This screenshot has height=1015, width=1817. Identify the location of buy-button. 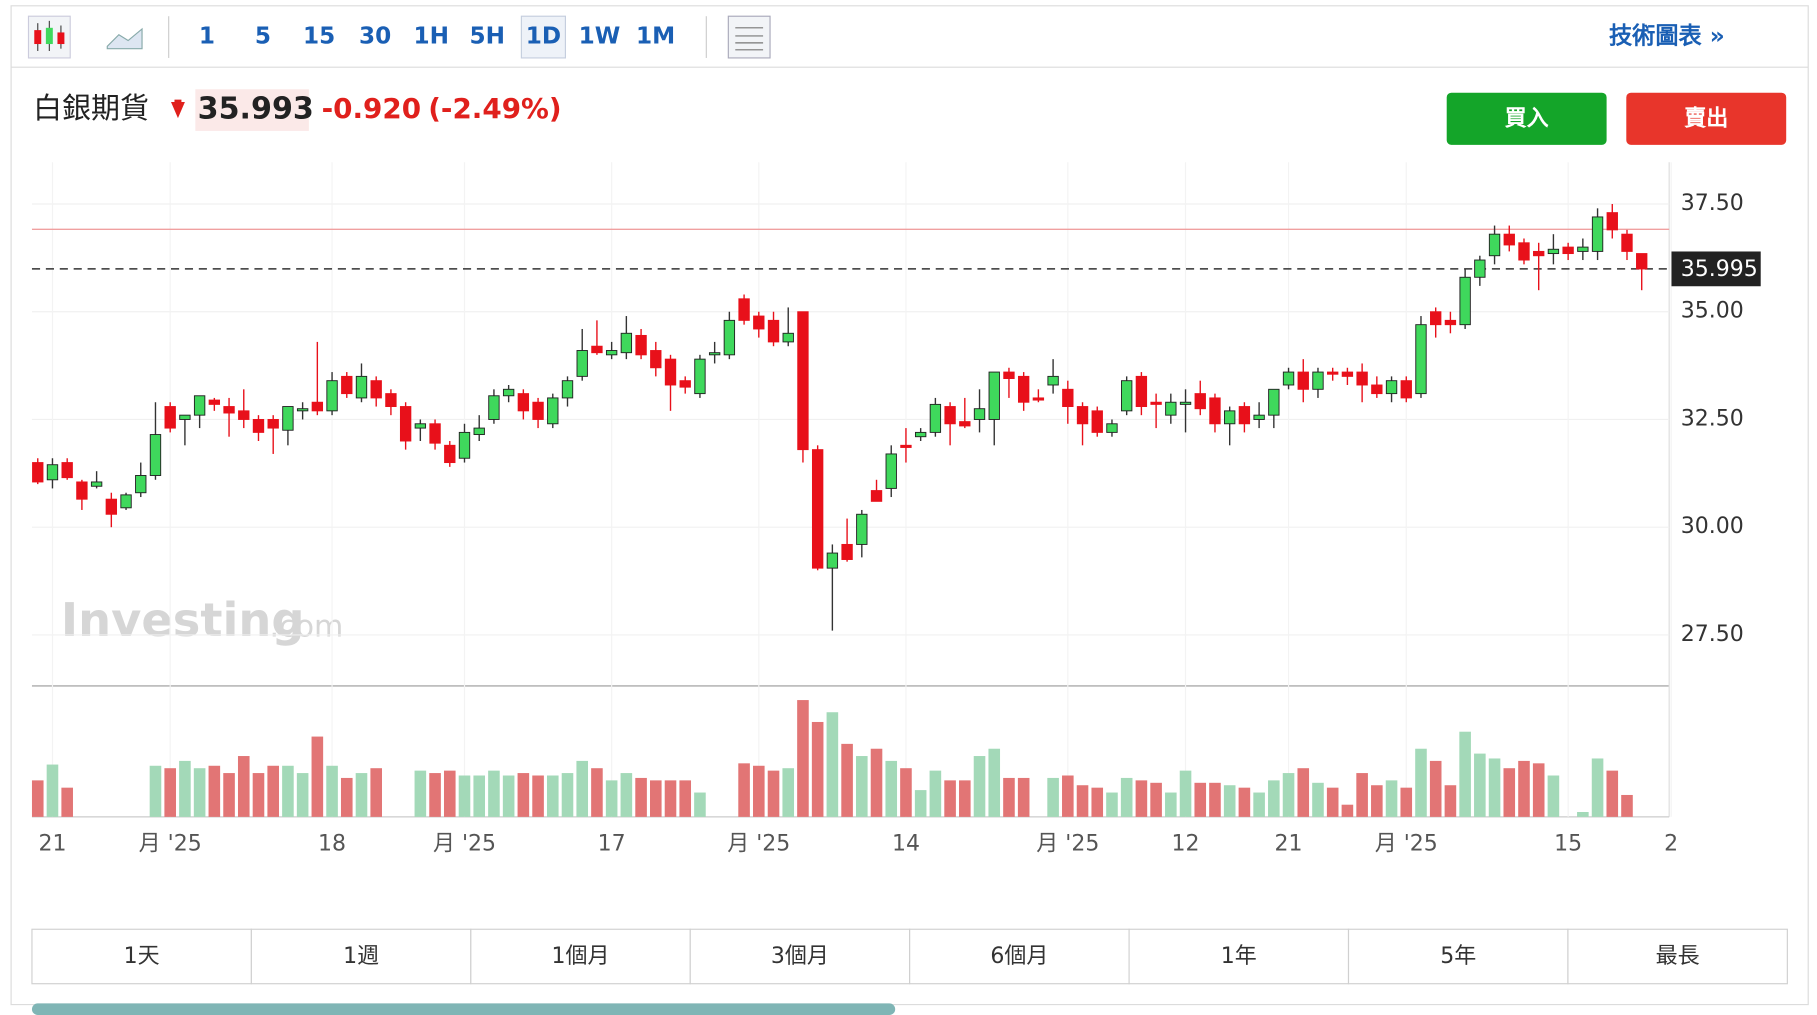
(1526, 118).